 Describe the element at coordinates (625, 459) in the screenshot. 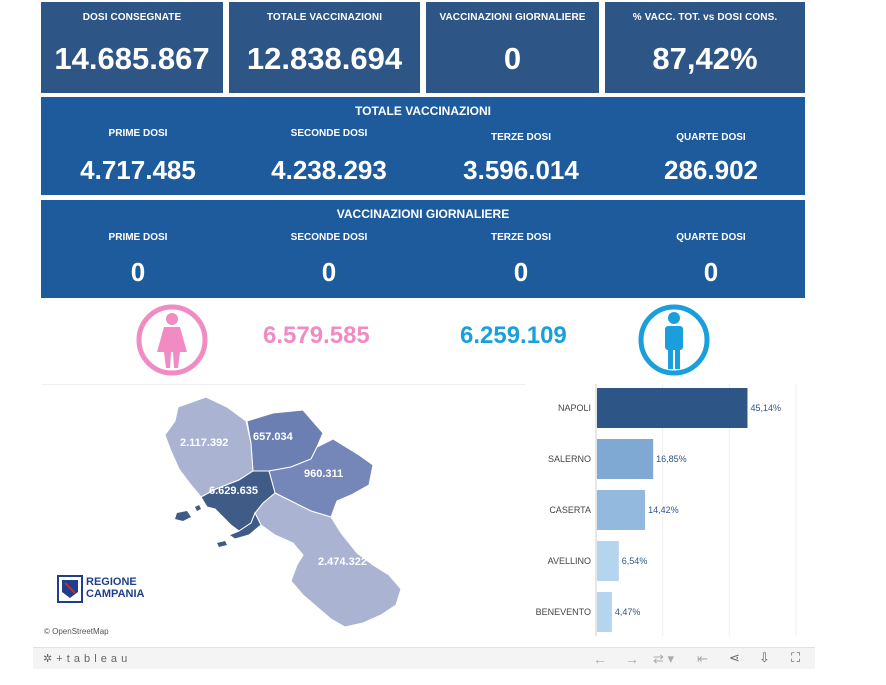

I see `bar-salerno` at that location.